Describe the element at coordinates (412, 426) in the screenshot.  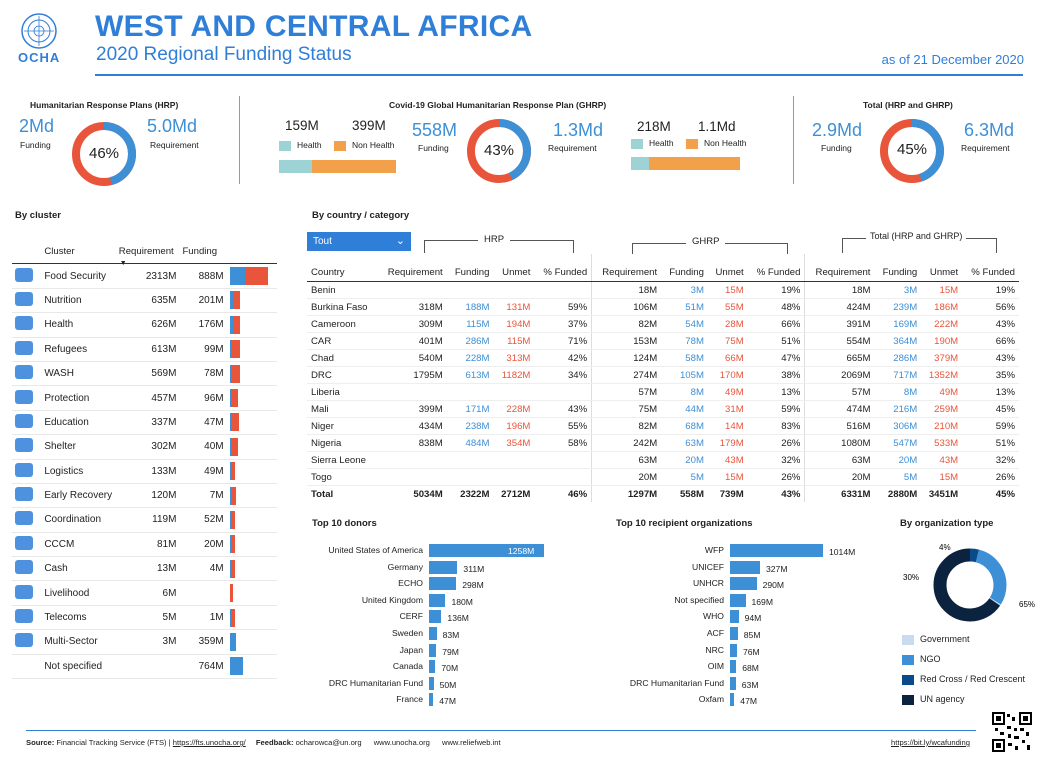
I see `country-cell: 434M` at that location.